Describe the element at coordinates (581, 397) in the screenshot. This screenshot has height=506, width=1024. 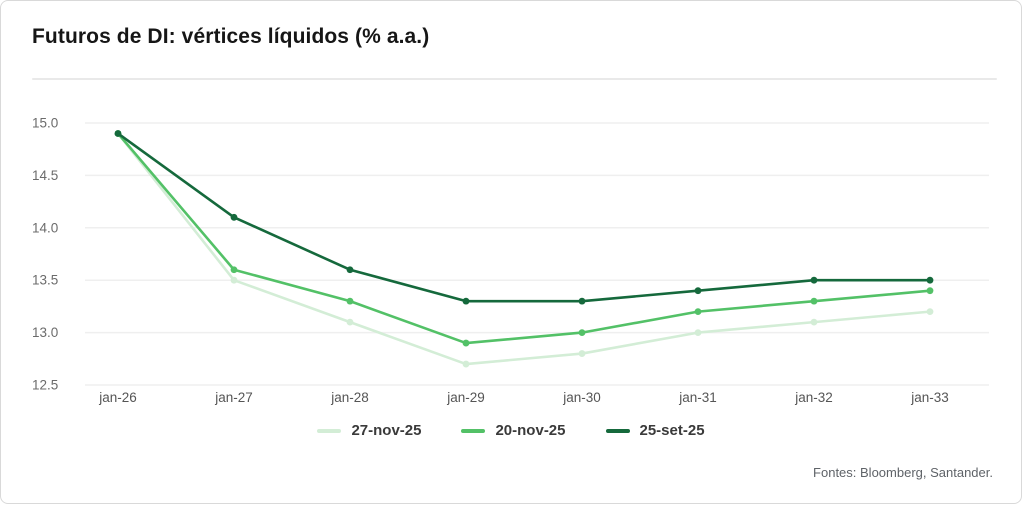
I see `x-tick-label: jan-30` at that location.